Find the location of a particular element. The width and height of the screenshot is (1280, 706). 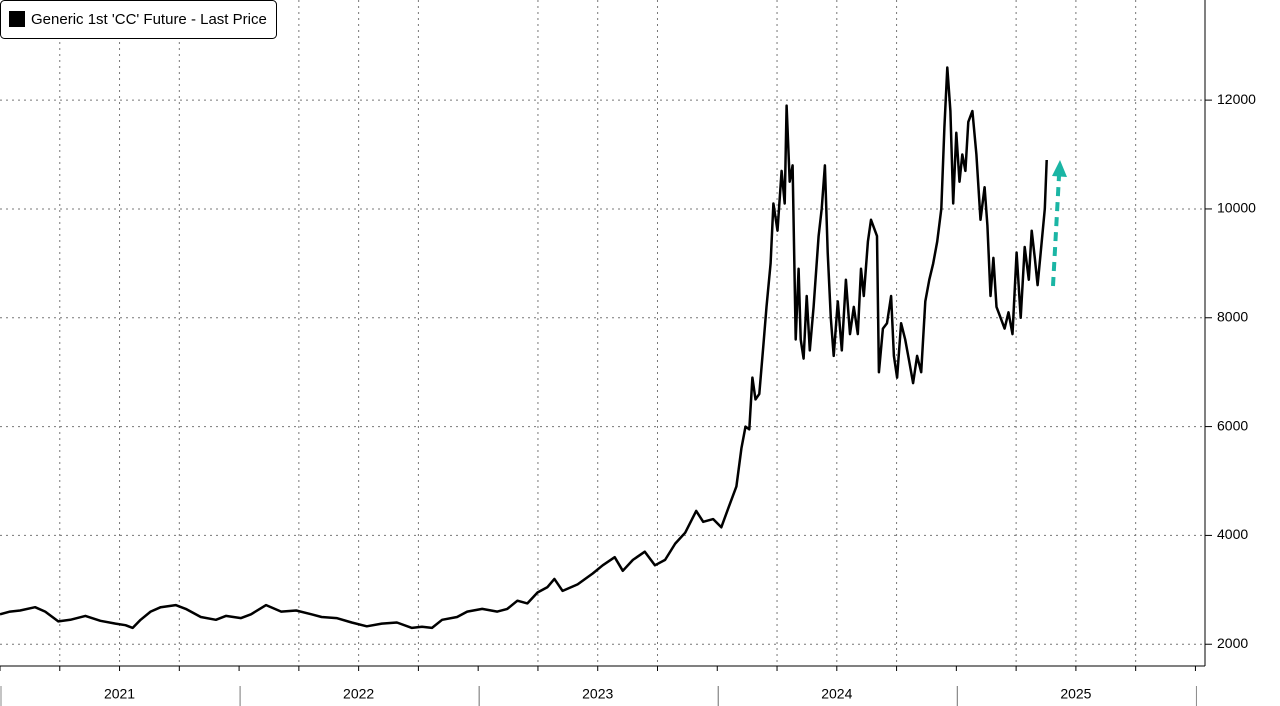

y-tick-label: 2000 is located at coordinates (1232, 643).